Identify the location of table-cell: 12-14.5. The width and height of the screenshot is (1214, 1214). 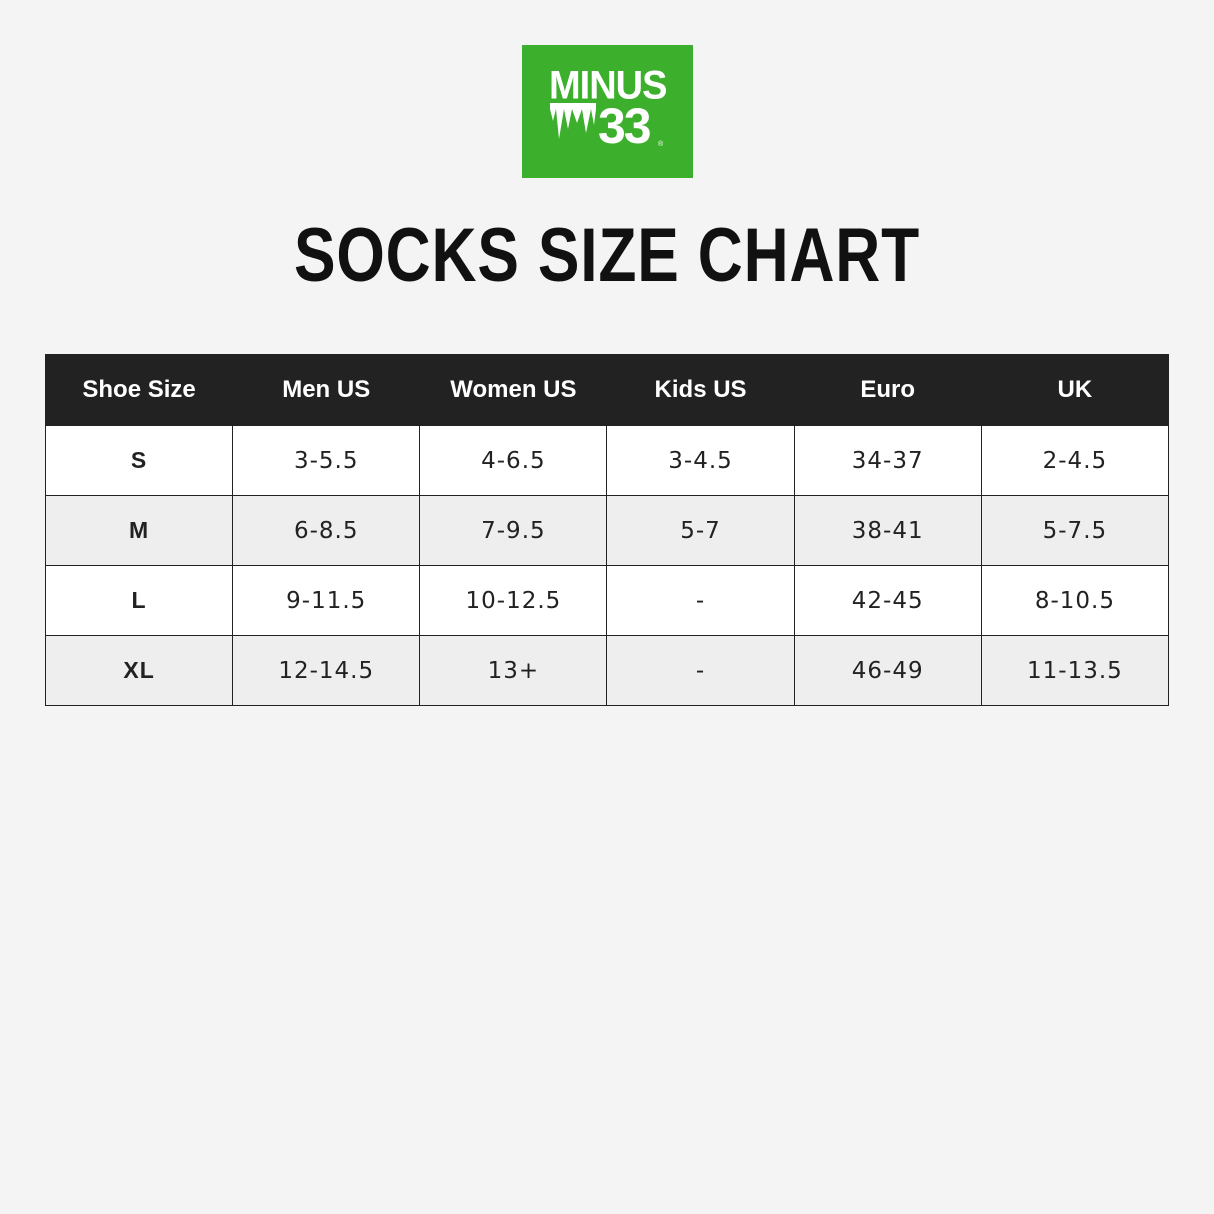
(326, 670).